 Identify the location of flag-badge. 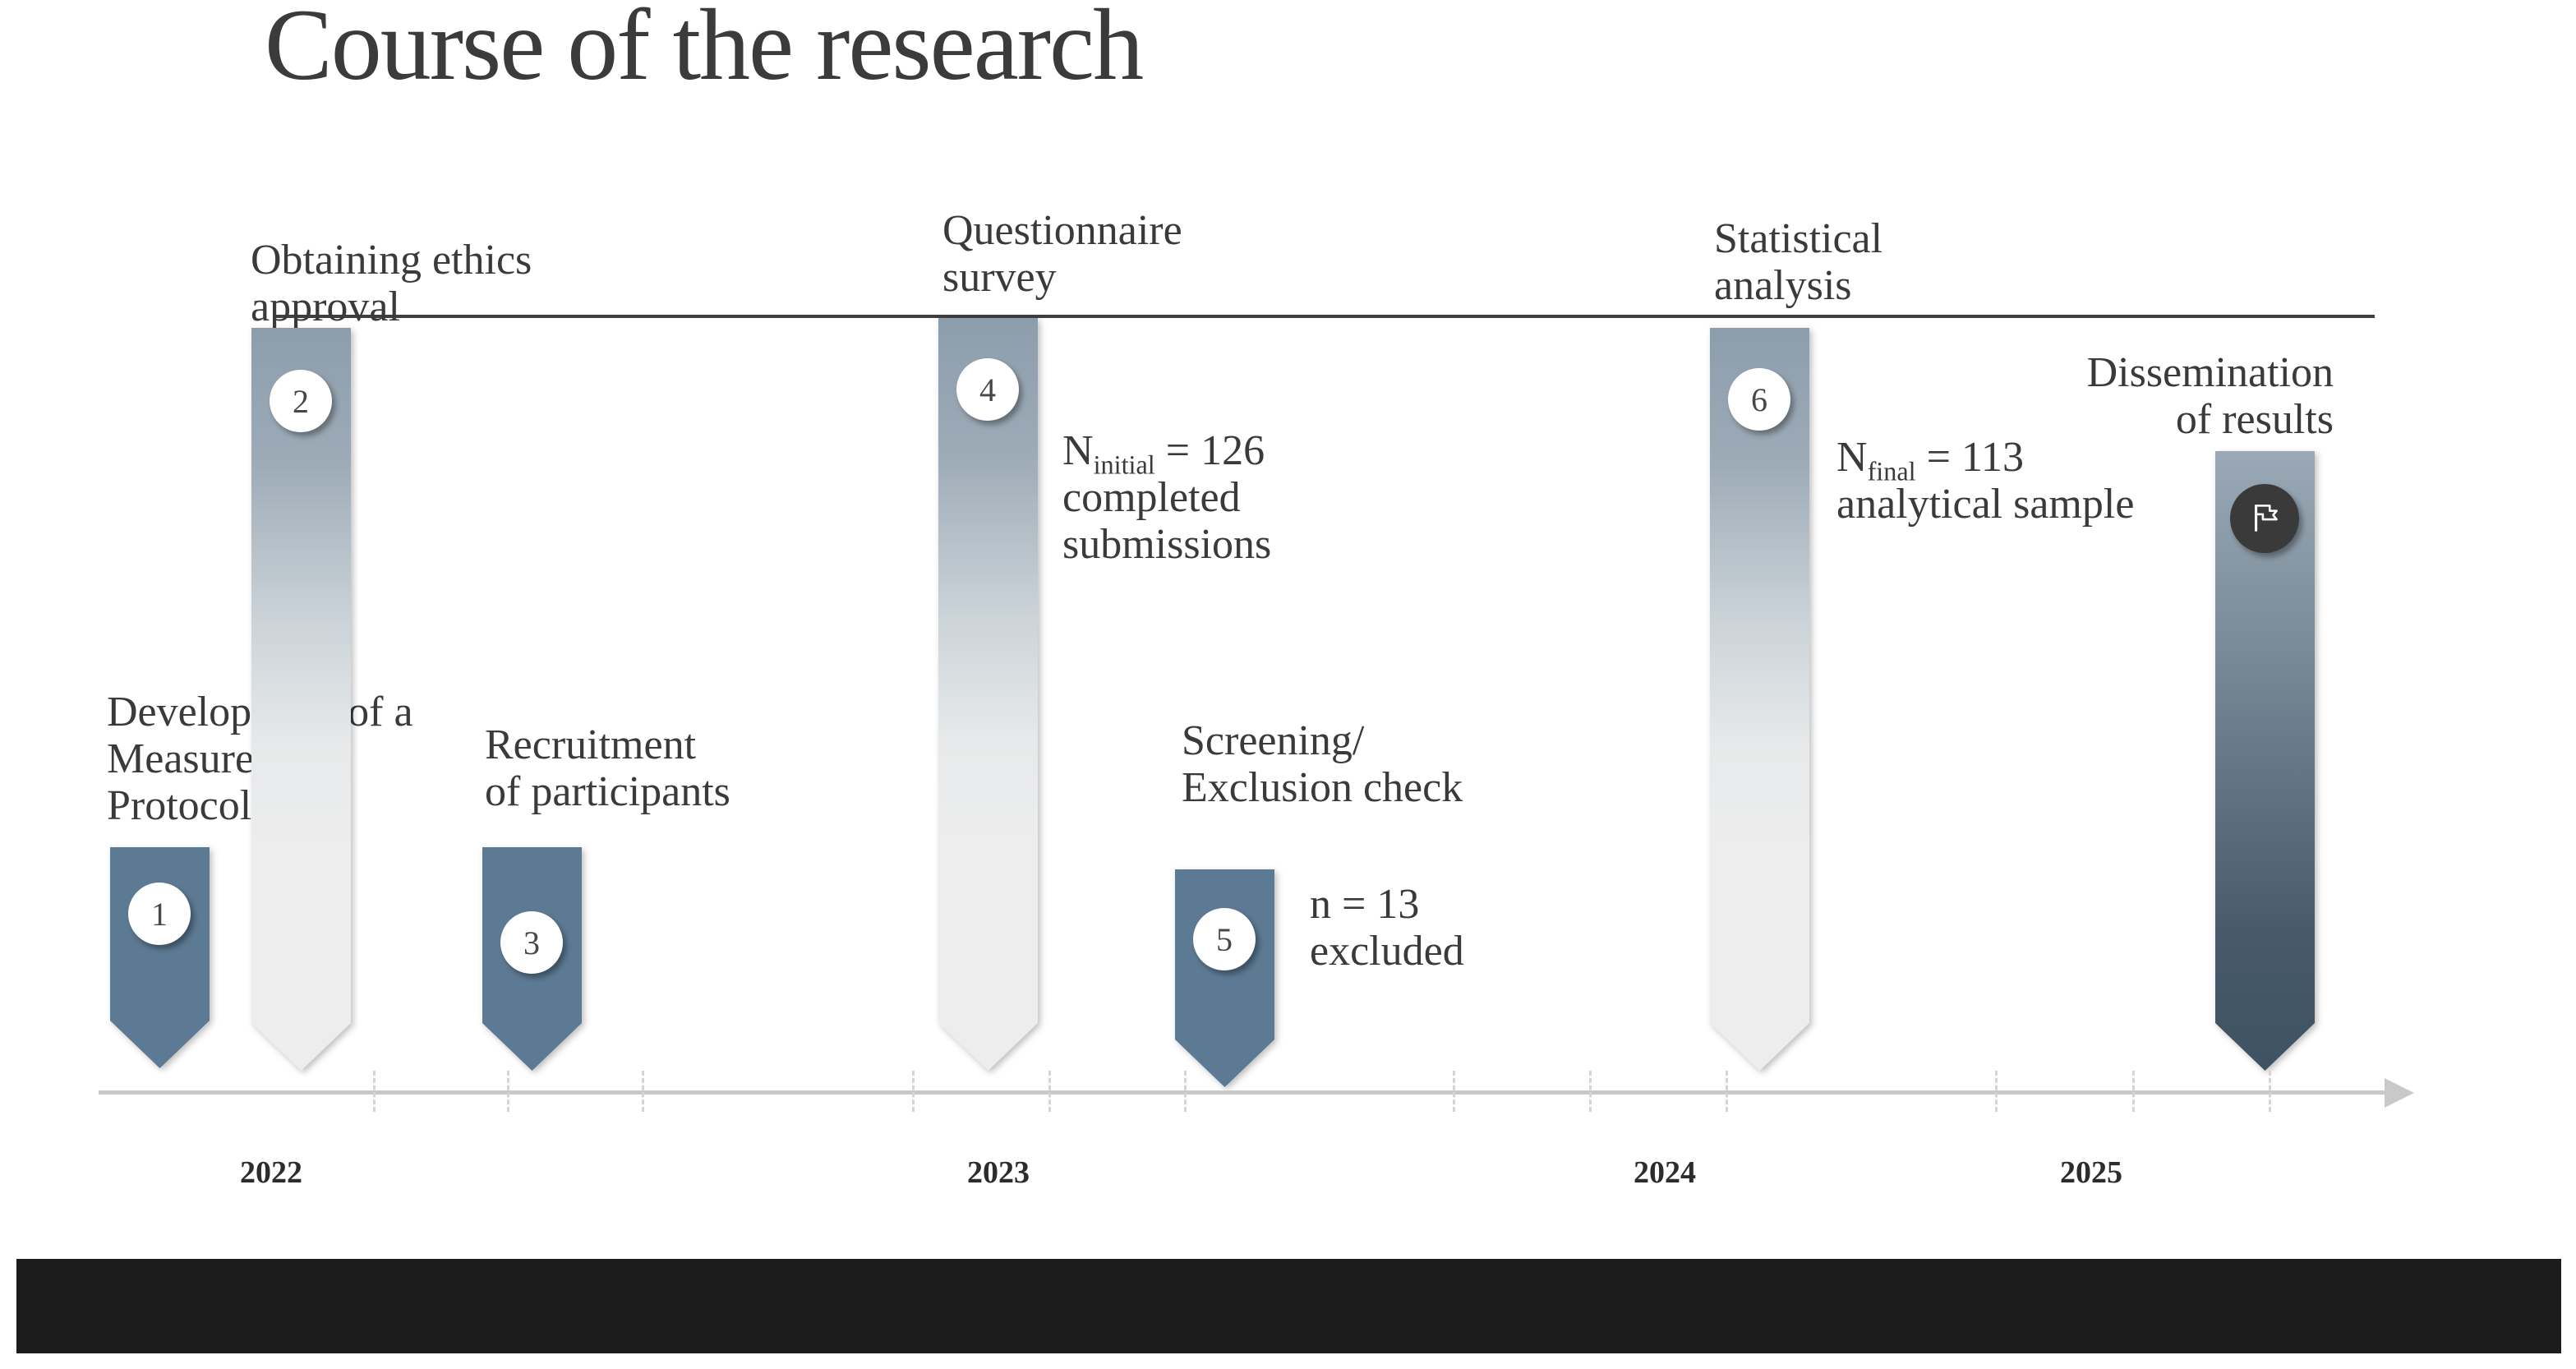
(2264, 518).